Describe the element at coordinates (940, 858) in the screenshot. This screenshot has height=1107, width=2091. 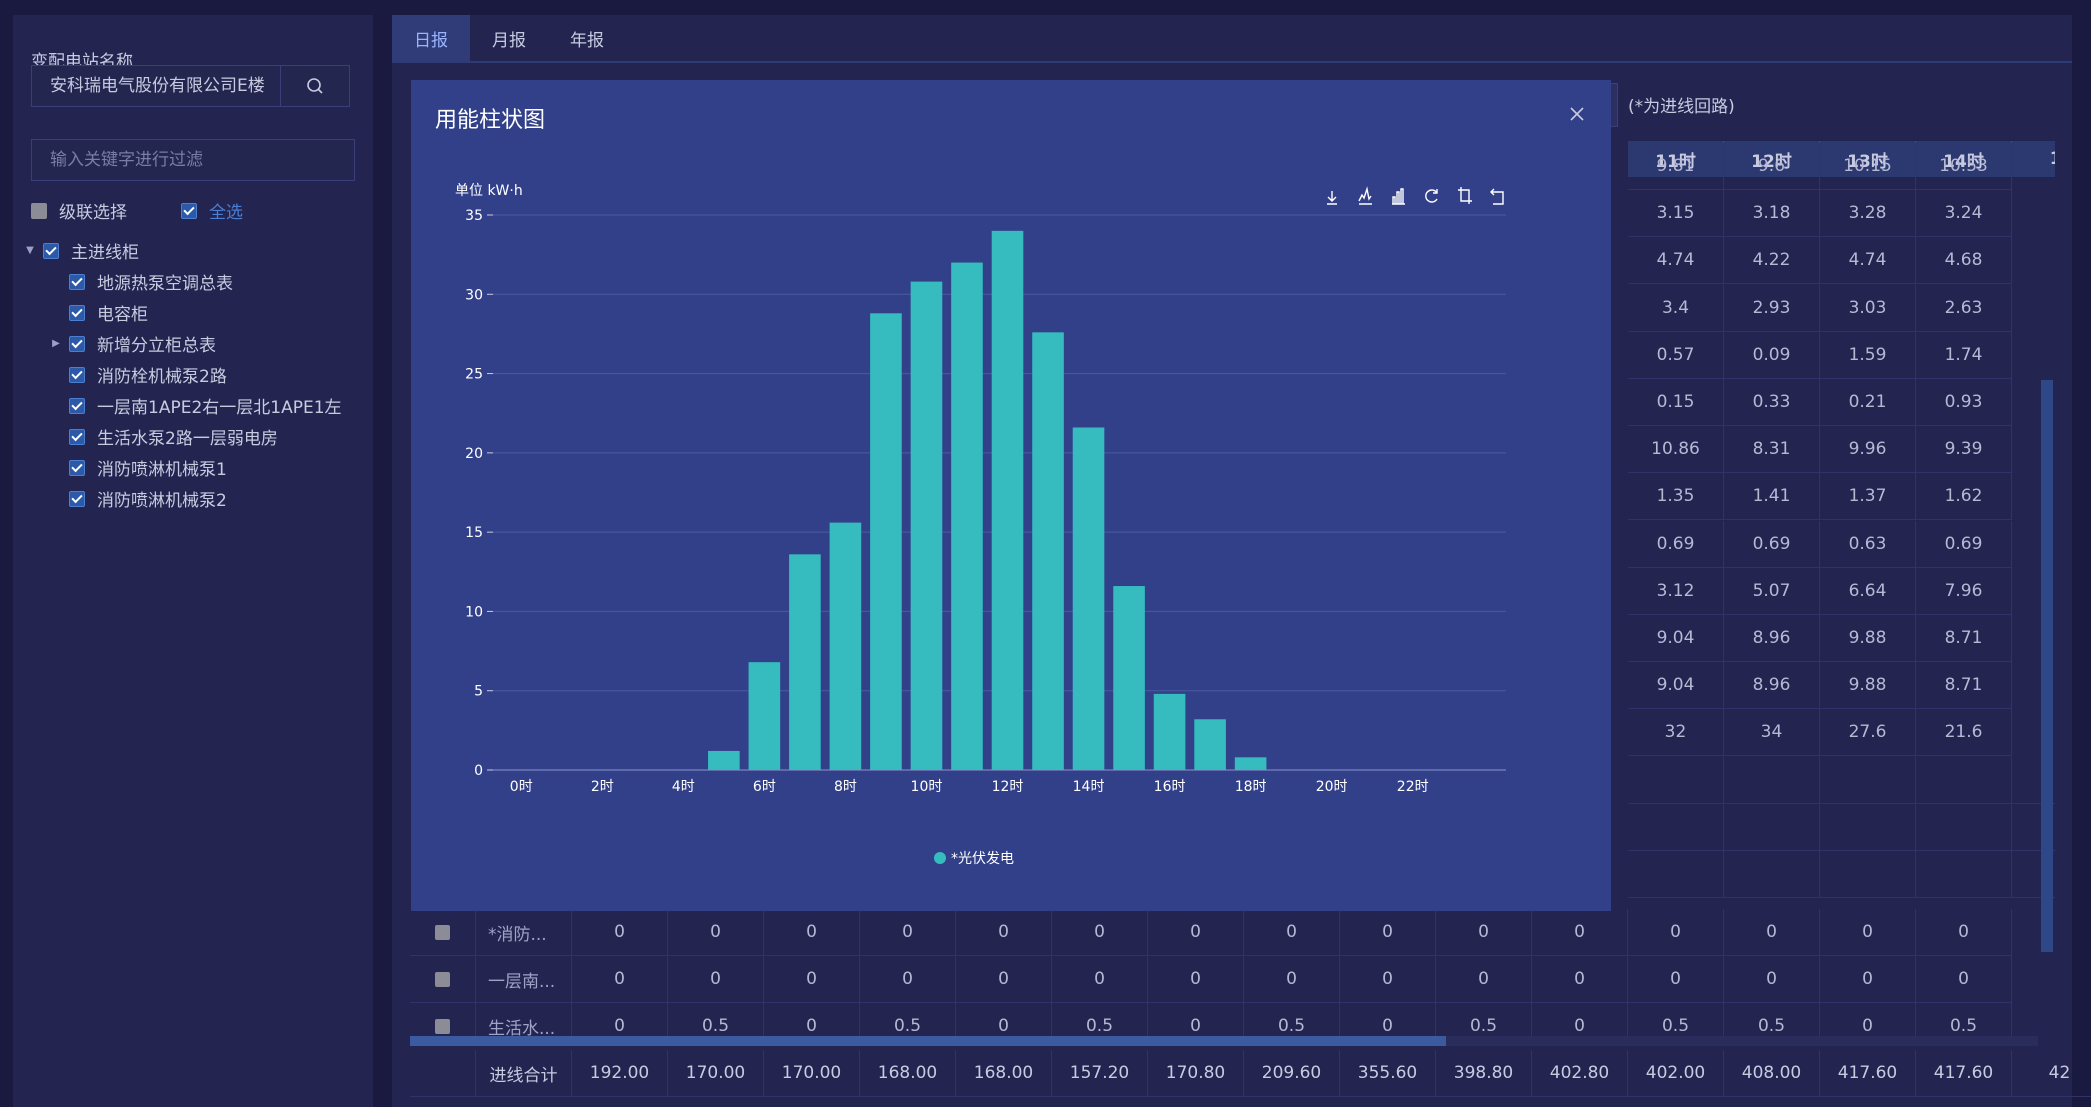
I see `legend-marker` at that location.